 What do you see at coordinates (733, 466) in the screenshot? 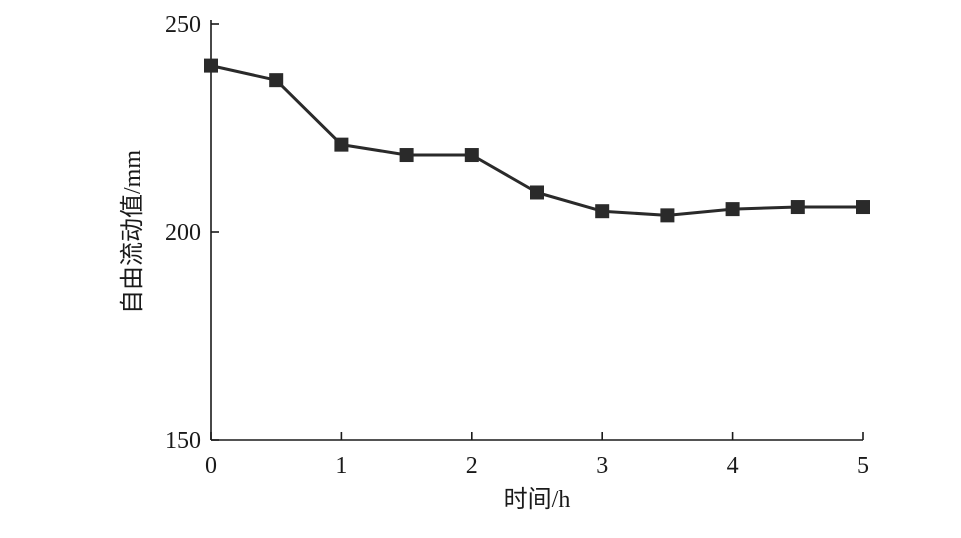
I see `x-tick-label: 4` at bounding box center [733, 466].